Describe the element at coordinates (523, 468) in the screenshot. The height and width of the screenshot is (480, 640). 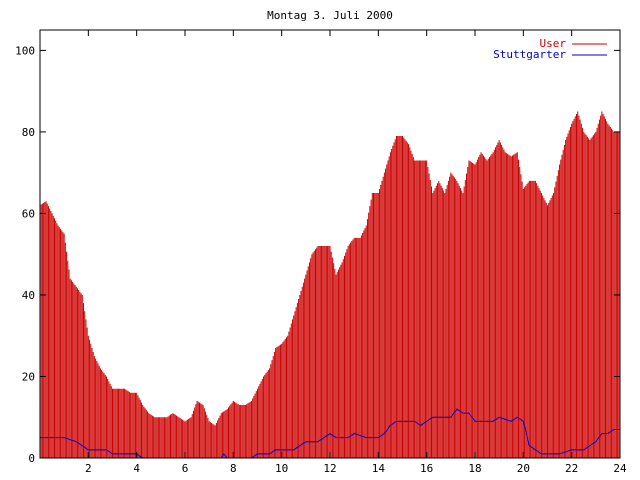
I see `x-tick-label: 20` at that location.